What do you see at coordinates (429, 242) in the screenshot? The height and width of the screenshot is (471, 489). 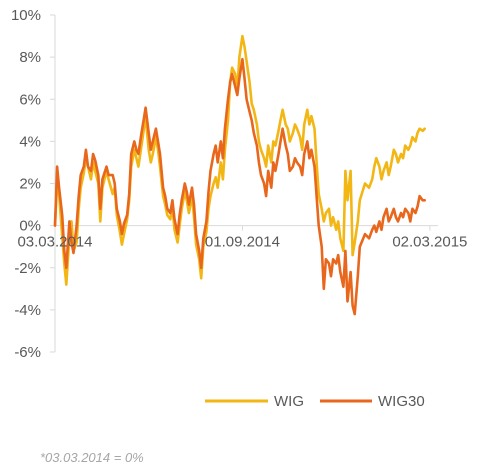 I see `x-tick-label: 02.03.2015` at bounding box center [429, 242].